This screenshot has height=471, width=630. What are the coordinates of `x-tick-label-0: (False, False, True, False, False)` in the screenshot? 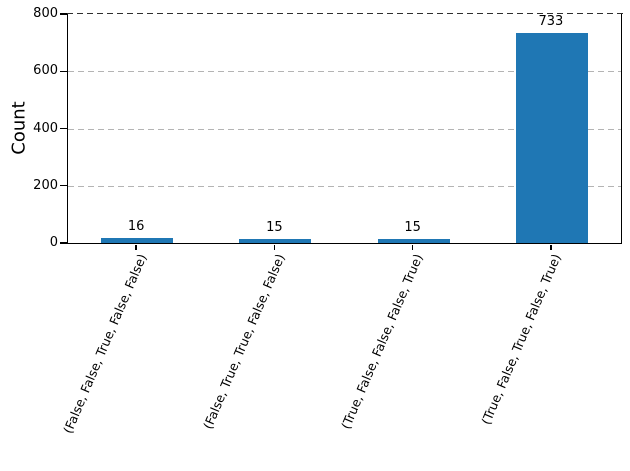 It's located at (104, 343).